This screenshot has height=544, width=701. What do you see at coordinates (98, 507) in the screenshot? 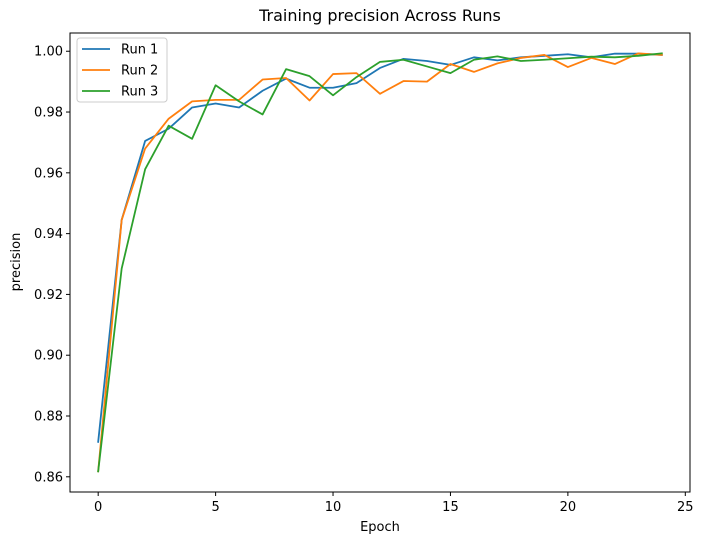
I see `x-tick-label: 0` at bounding box center [98, 507].